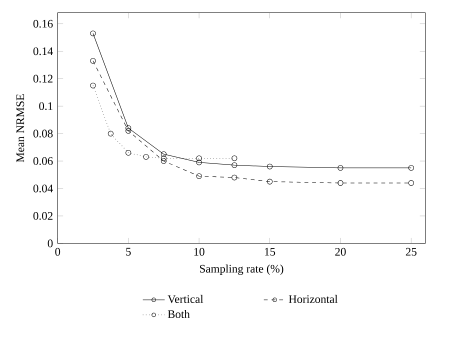 The width and height of the screenshot is (474, 352). I want to click on x-tick-label: 15, so click(270, 252).